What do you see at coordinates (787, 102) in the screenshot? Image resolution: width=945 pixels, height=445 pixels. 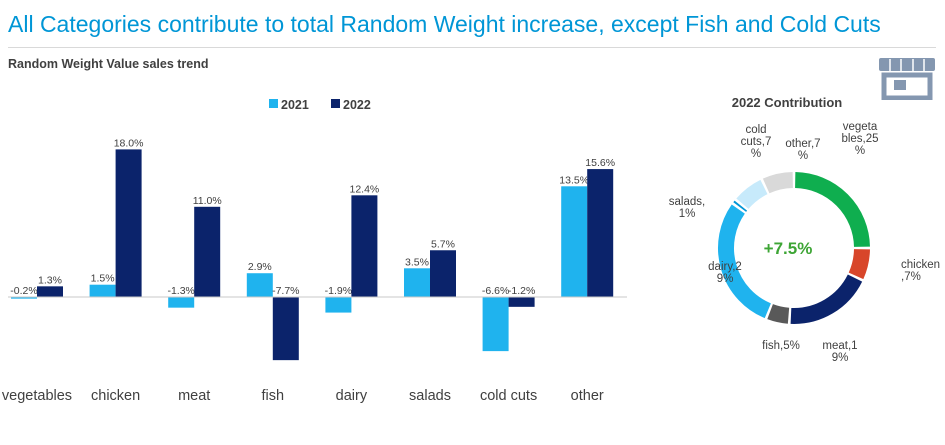 I see `donut-title: 2022 Contribution` at bounding box center [787, 102].